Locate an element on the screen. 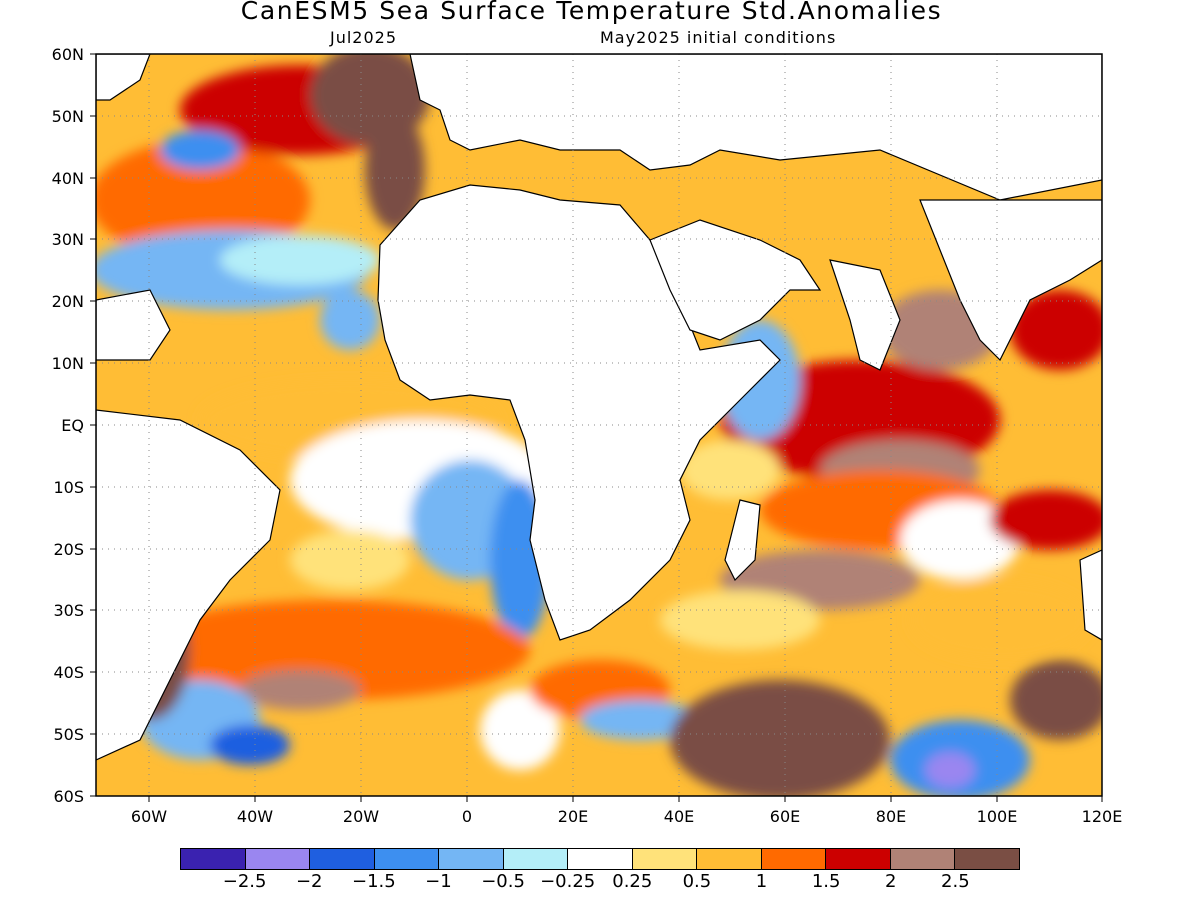 Image resolution: width=1200 pixels, height=900 pixels. lon-label: 120E is located at coordinates (1102, 816).